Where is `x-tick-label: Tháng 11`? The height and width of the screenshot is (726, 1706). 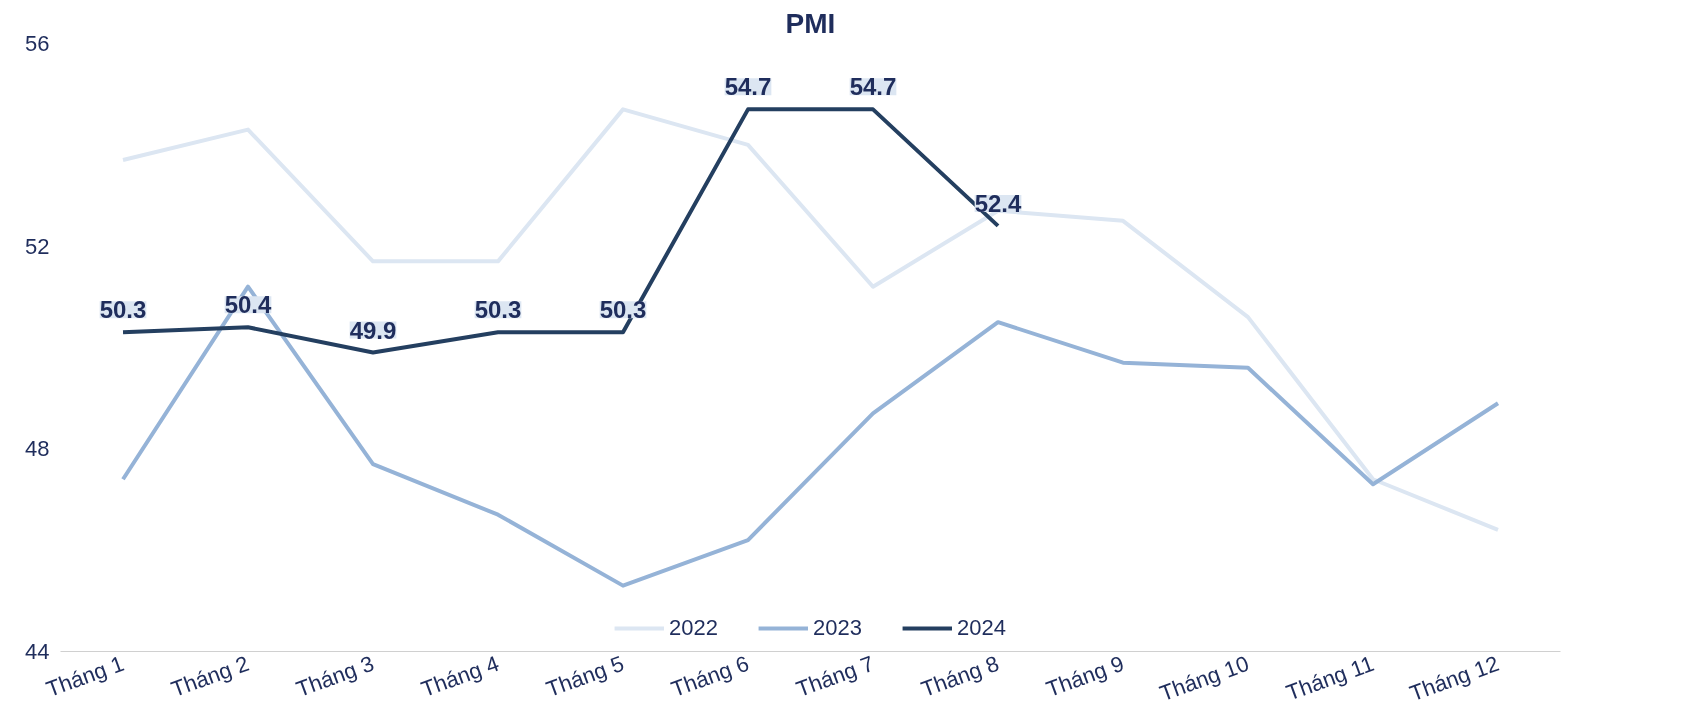 x-tick-label: Tháng 11 is located at coordinates (1330, 678).